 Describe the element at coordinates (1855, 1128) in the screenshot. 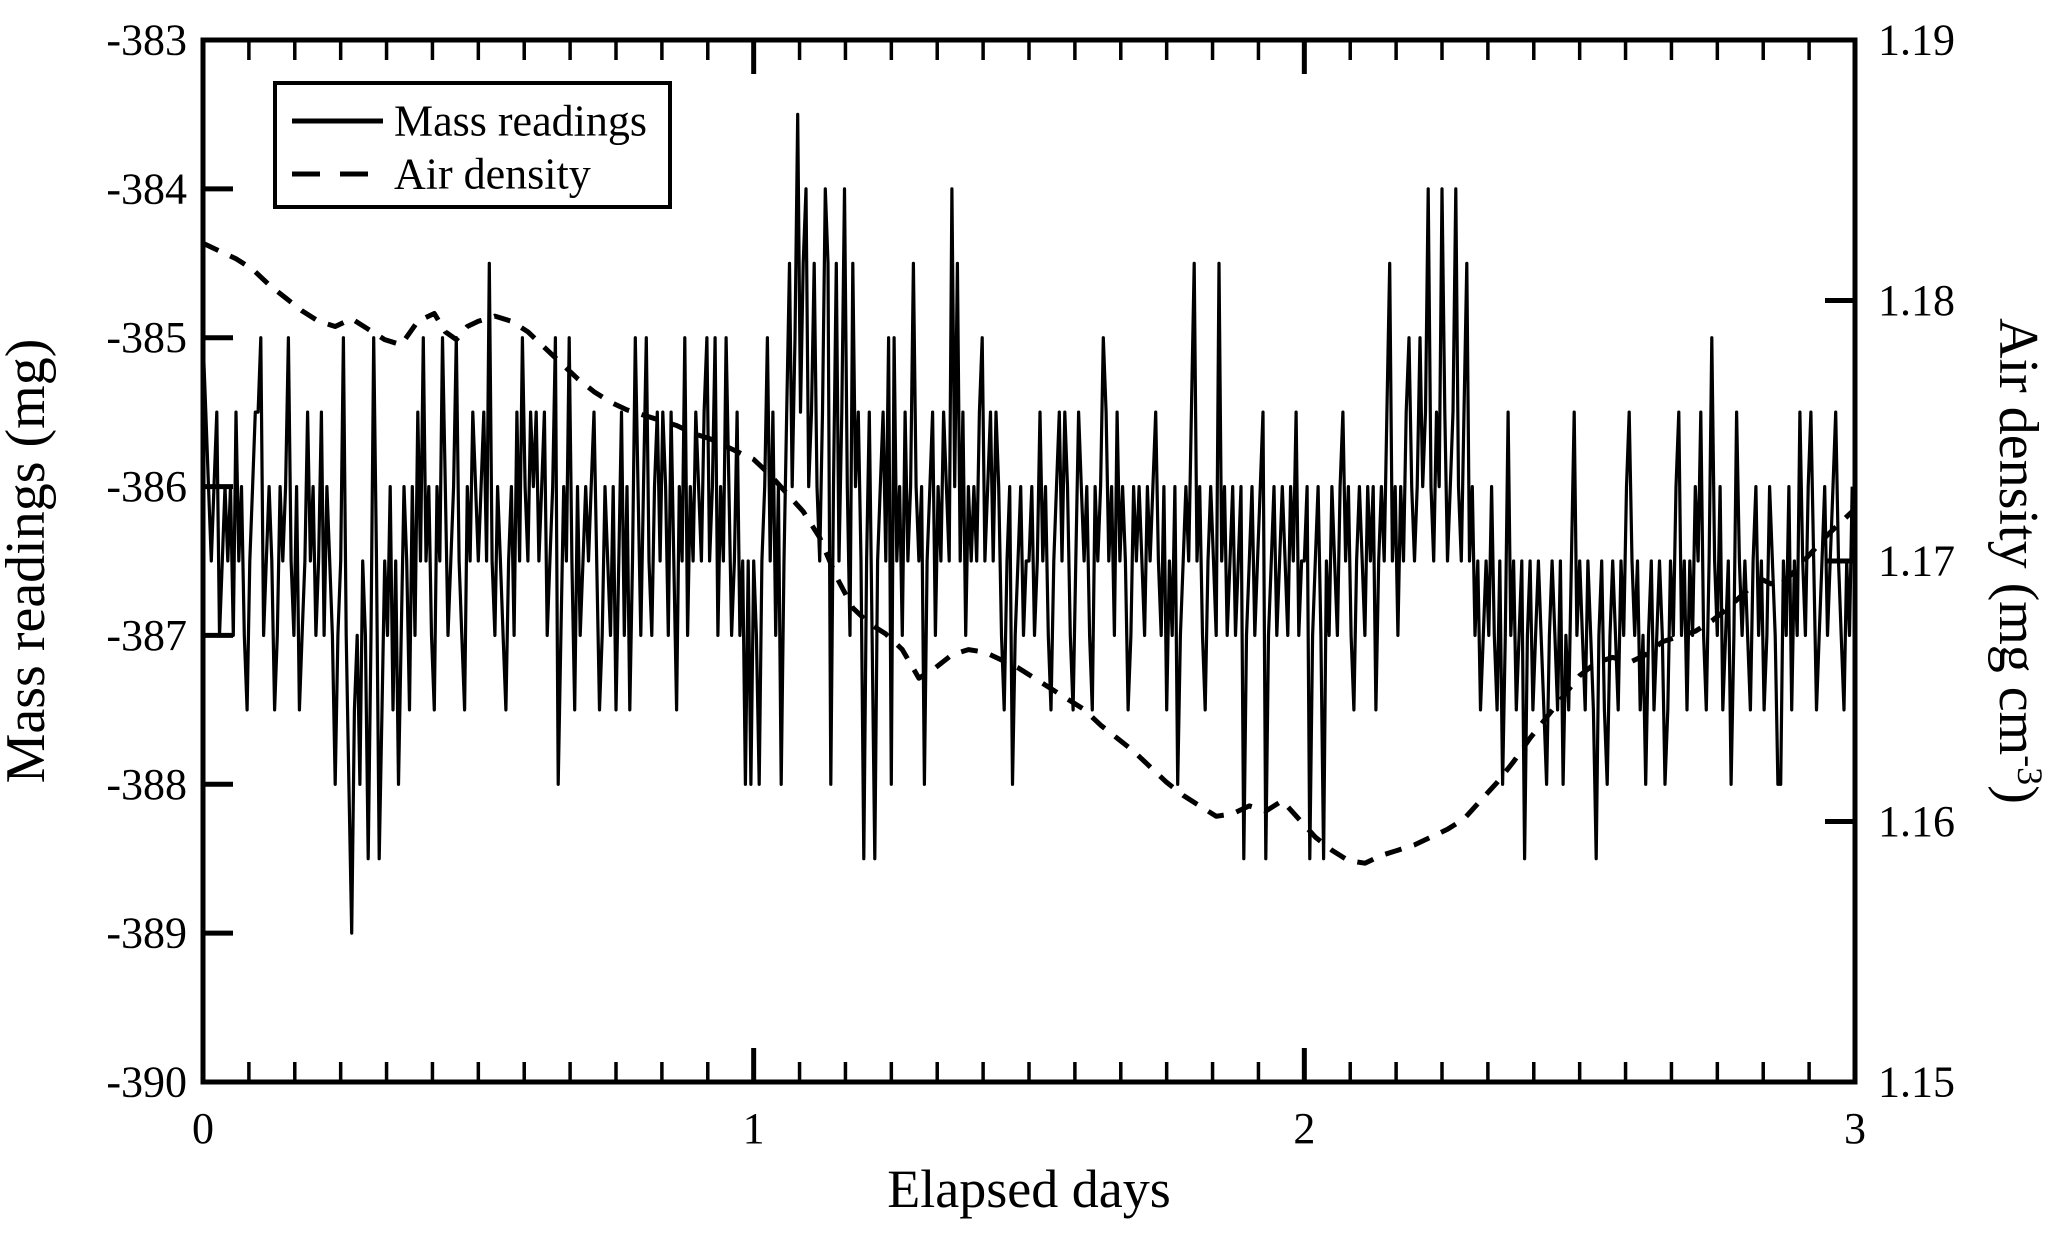

I see `x-tick-label: 3` at that location.